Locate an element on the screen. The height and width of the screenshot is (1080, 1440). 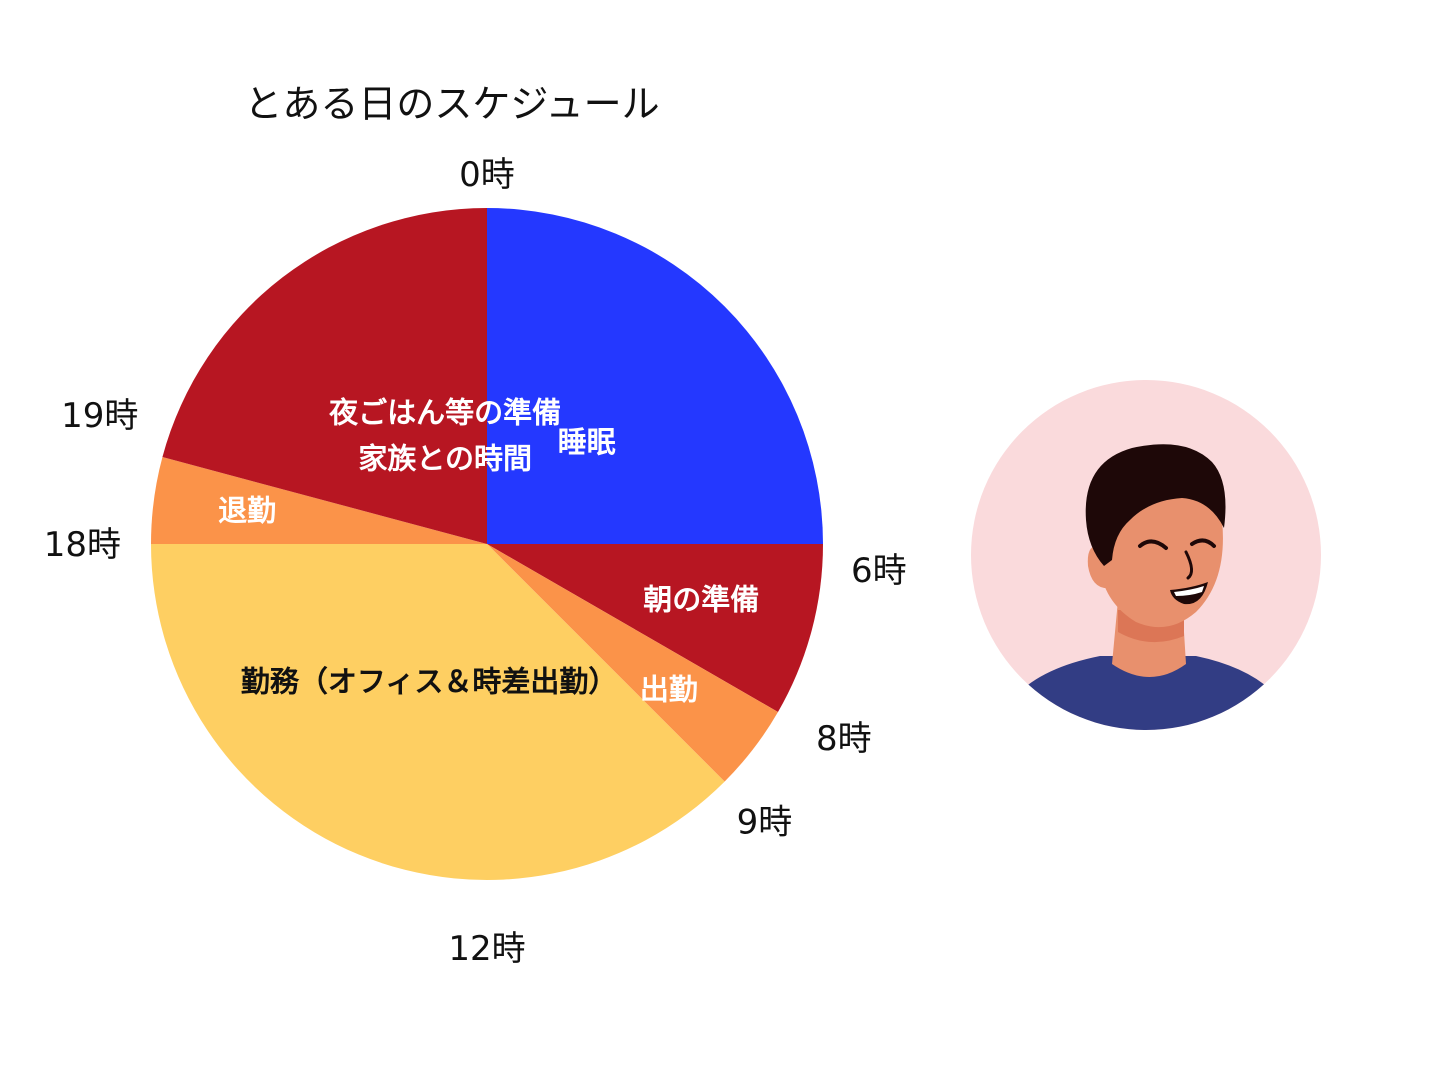
avatar-hair is located at coordinates (1155, 505).